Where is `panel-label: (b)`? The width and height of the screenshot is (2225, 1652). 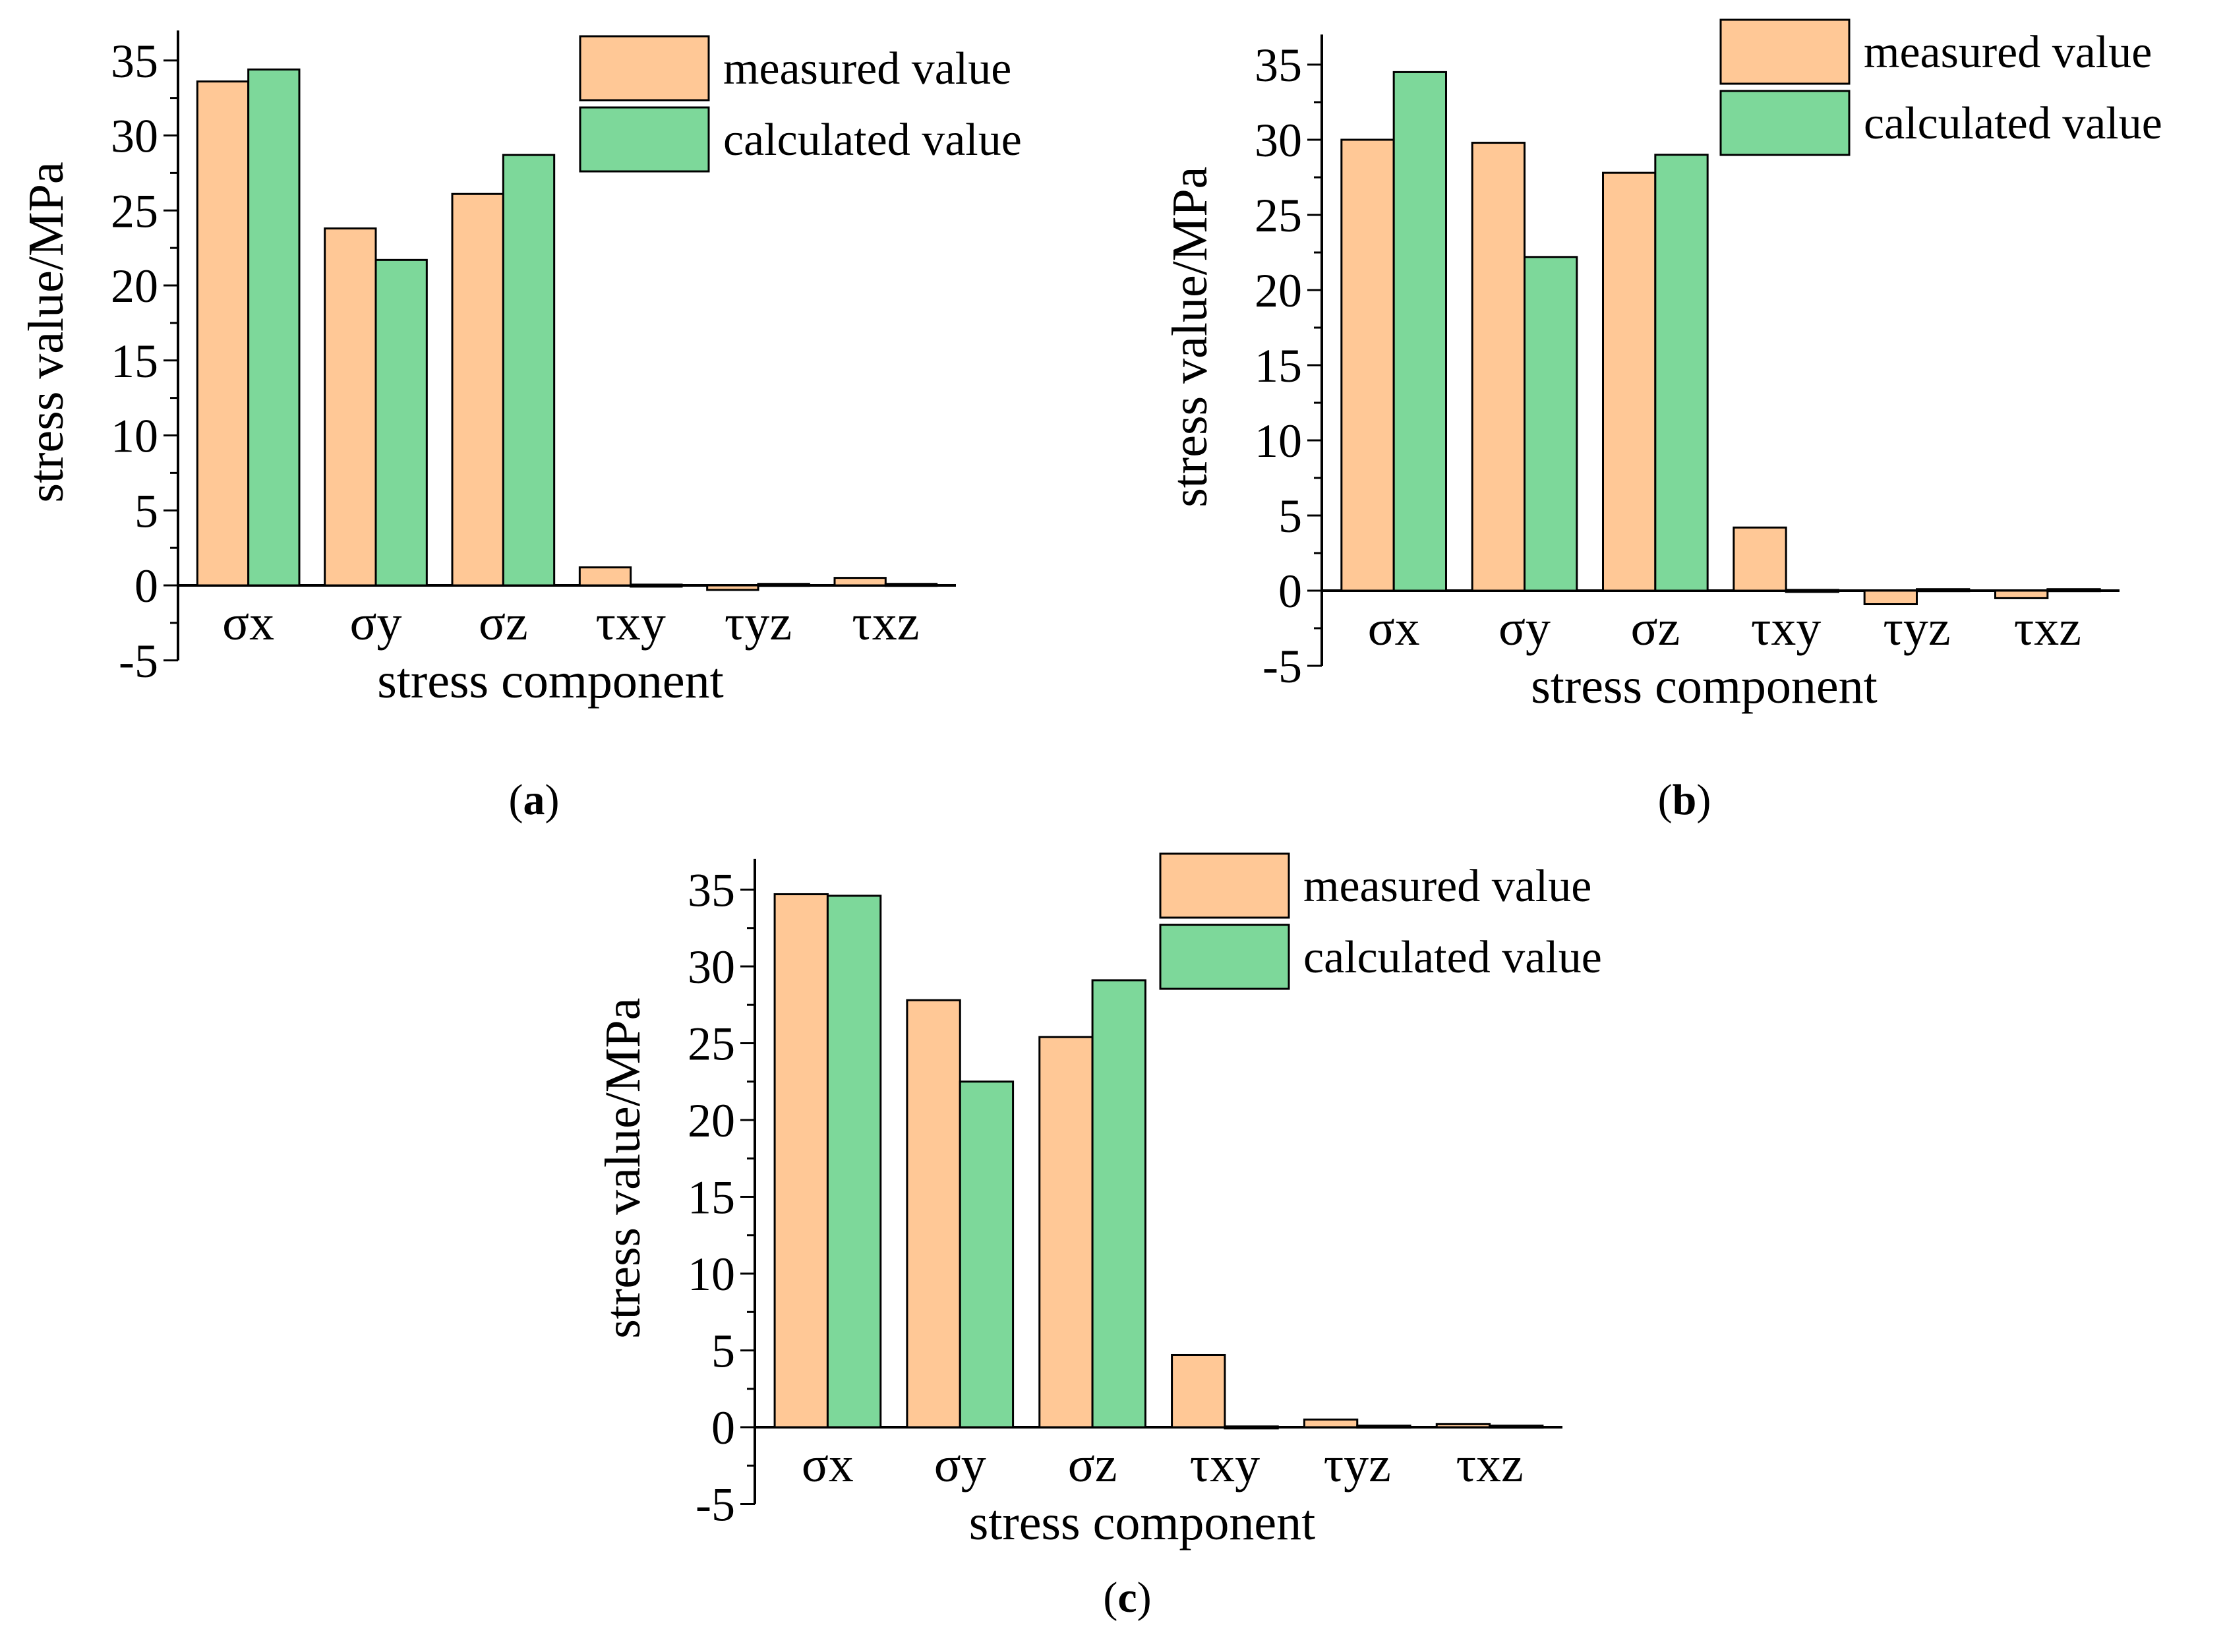
panel-label: (b) is located at coordinates (1684, 800).